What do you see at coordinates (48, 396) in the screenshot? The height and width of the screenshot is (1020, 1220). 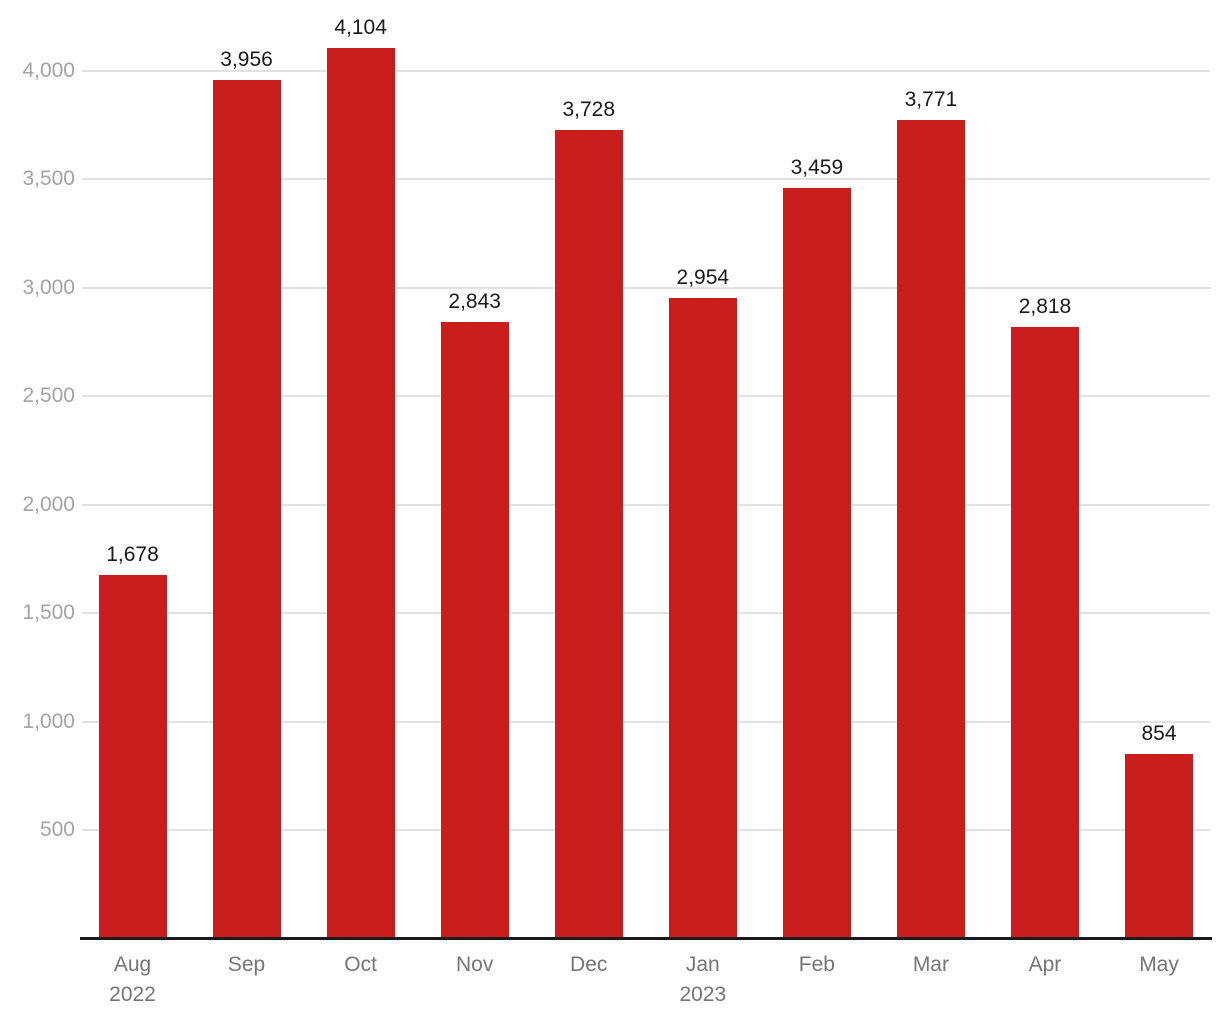 I see `y-axis-tick-label: 2,500` at bounding box center [48, 396].